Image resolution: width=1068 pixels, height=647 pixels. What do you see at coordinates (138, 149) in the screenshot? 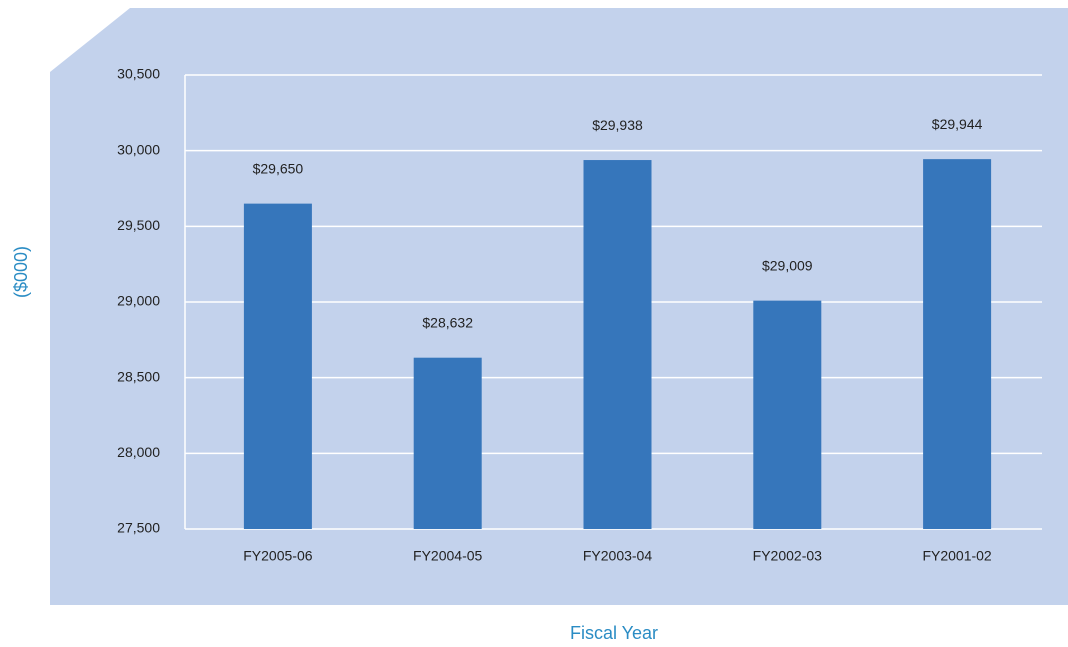
I see `y-tick-label: 30,000` at bounding box center [138, 149].